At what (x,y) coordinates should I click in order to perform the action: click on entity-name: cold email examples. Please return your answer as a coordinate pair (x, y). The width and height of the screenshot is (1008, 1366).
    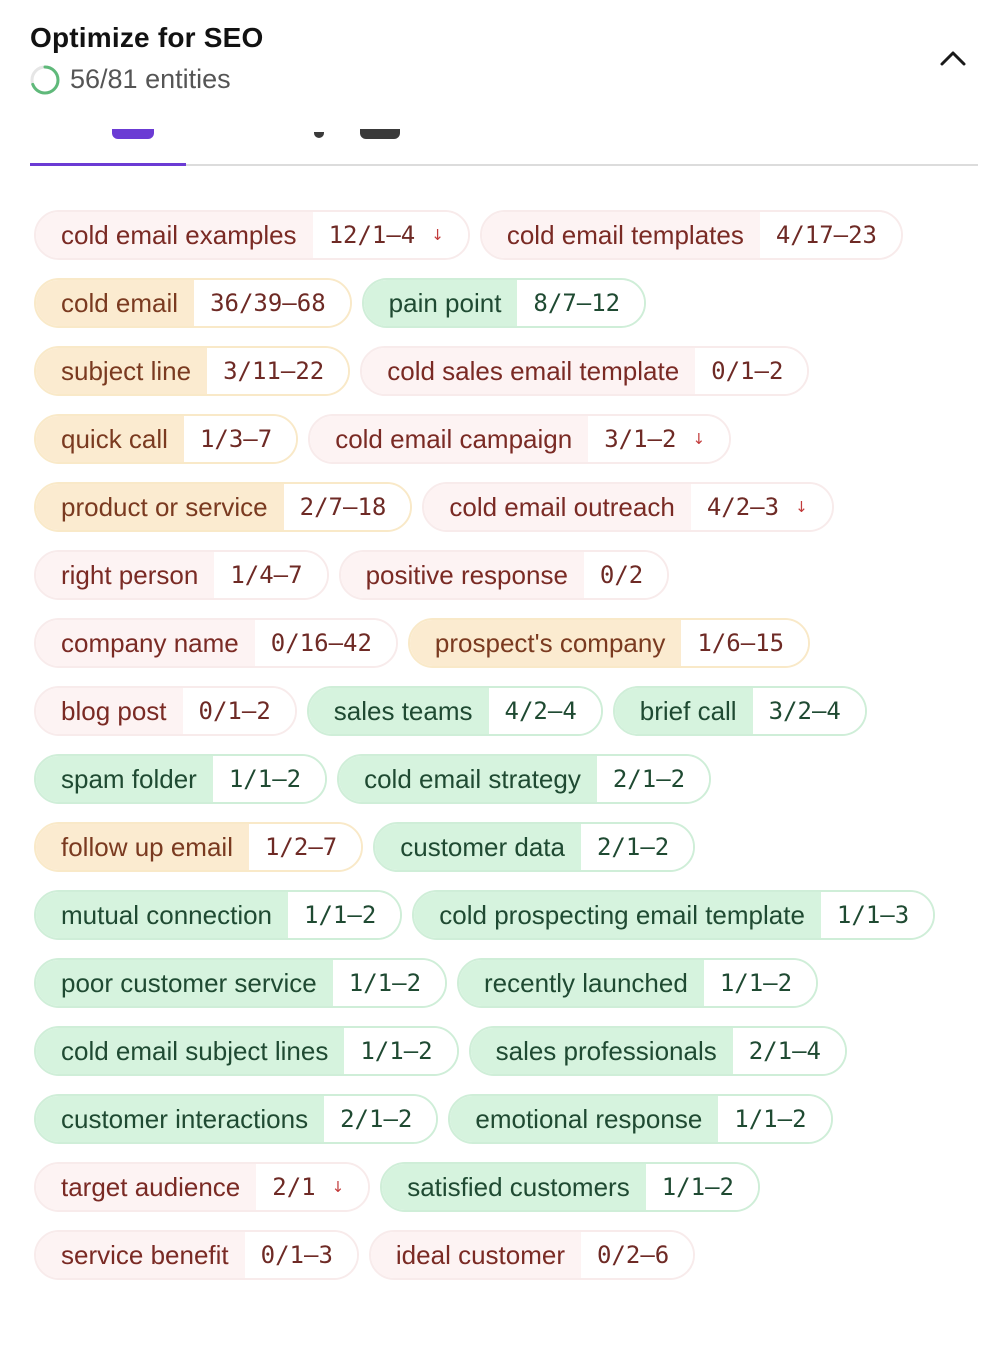
    Looking at the image, I should click on (174, 235).